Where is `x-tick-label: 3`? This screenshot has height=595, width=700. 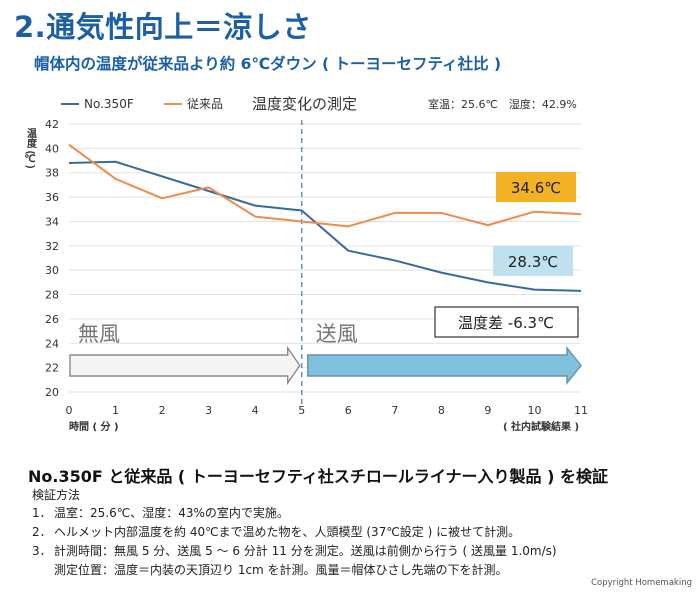
x-tick-label: 3 is located at coordinates (208, 410).